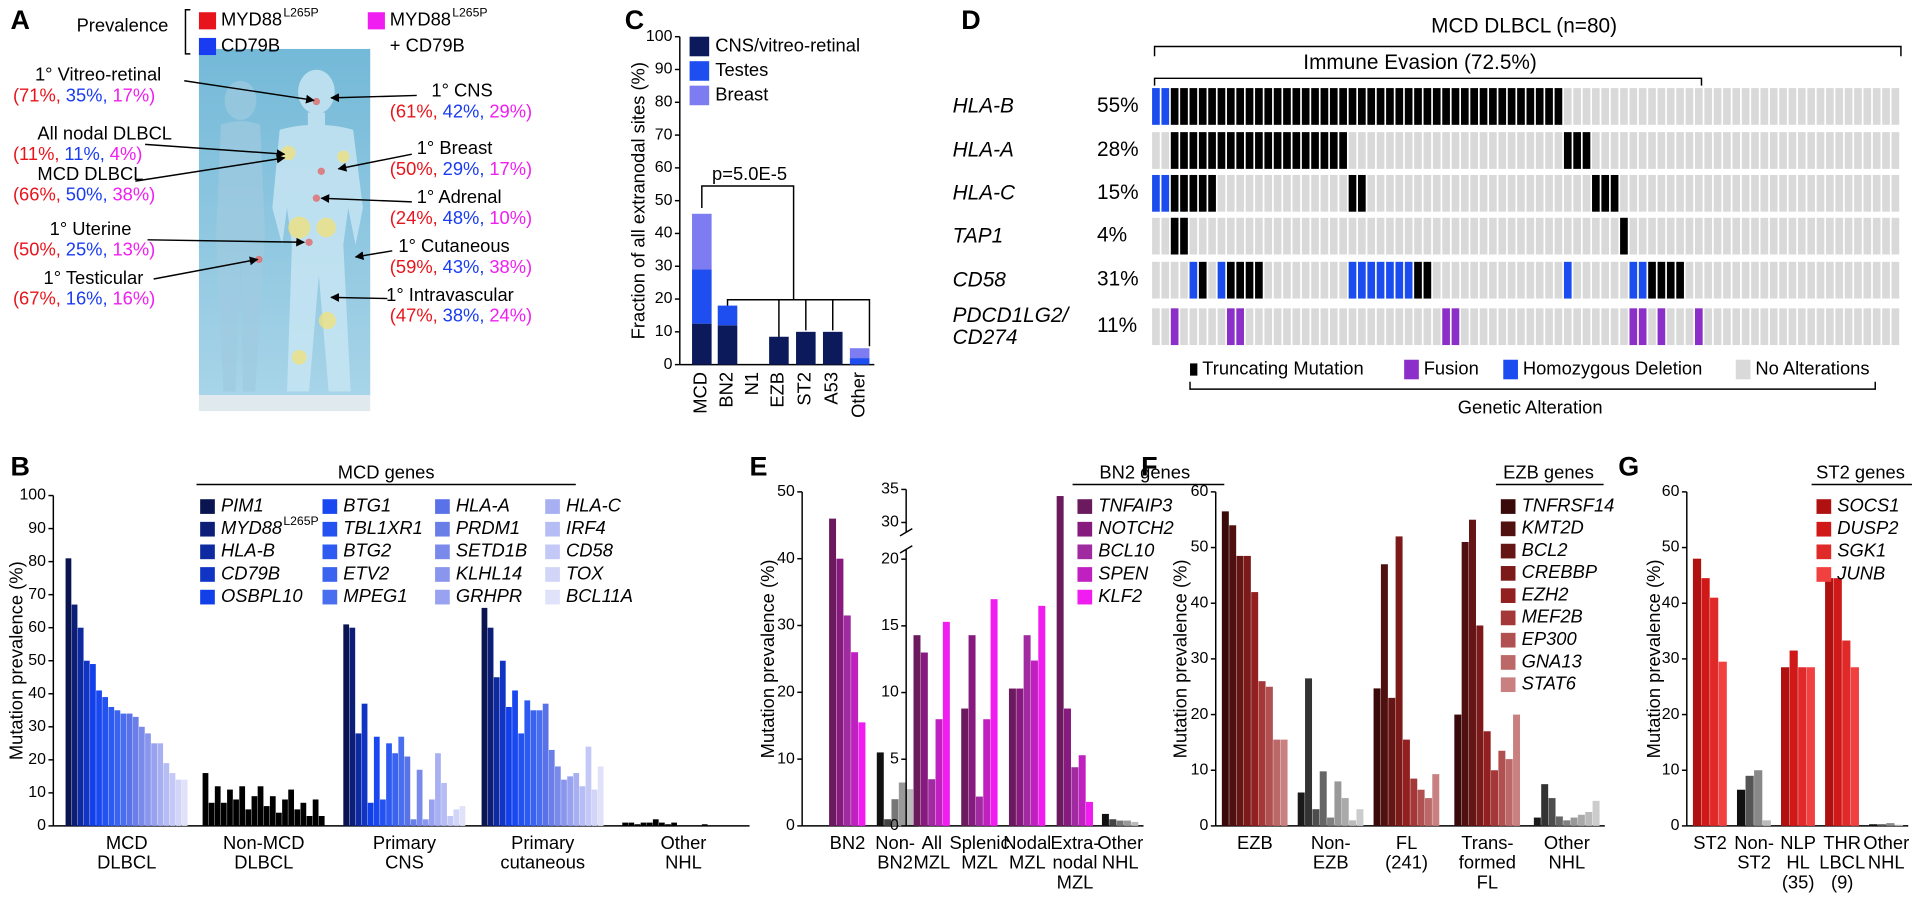 The image size is (1920, 903). What do you see at coordinates (983, 150) in the screenshot?
I see `gene-label: HLA-A` at bounding box center [983, 150].